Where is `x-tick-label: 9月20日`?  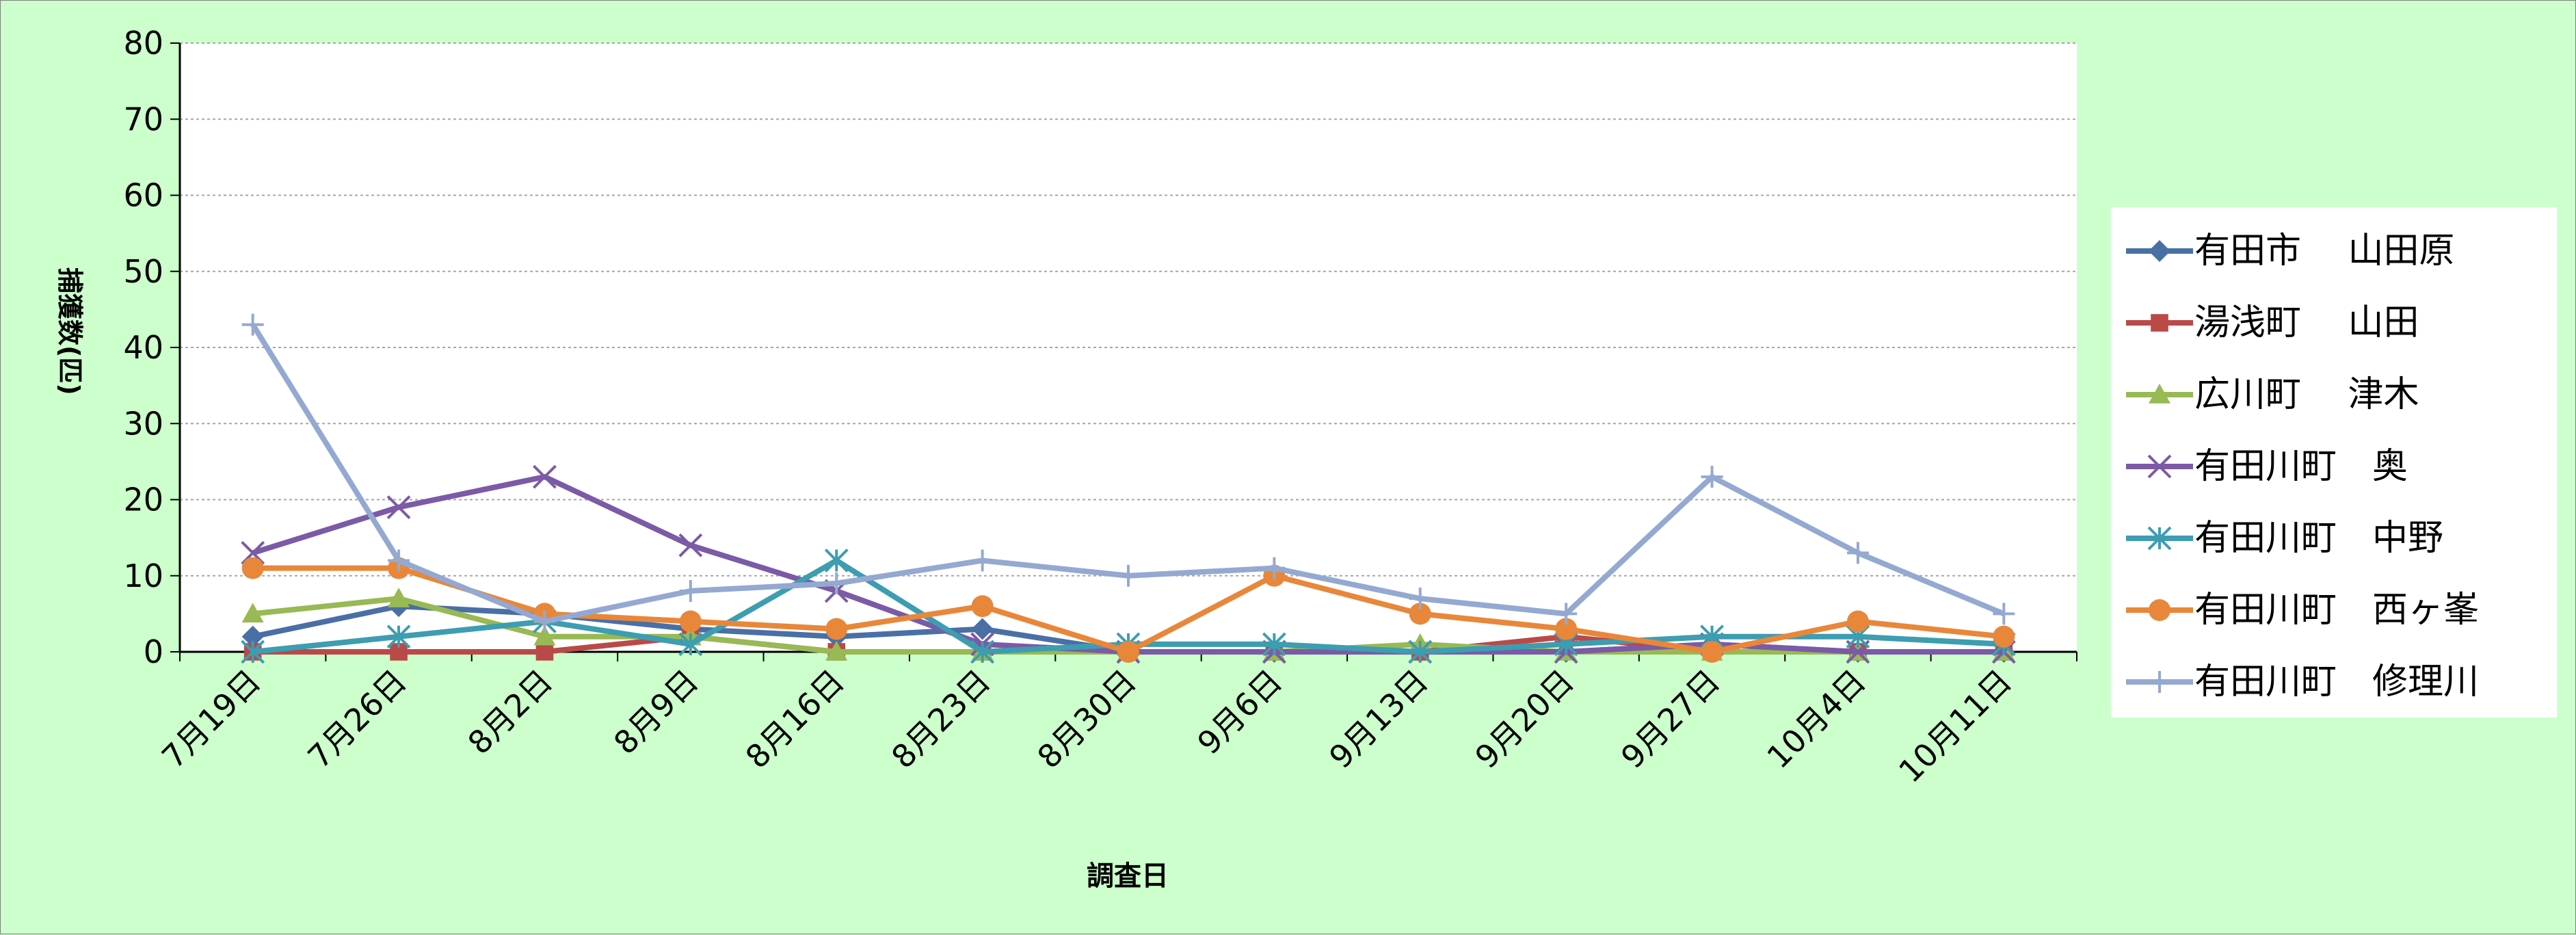 x-tick-label: 9月20日 is located at coordinates (1524, 719).